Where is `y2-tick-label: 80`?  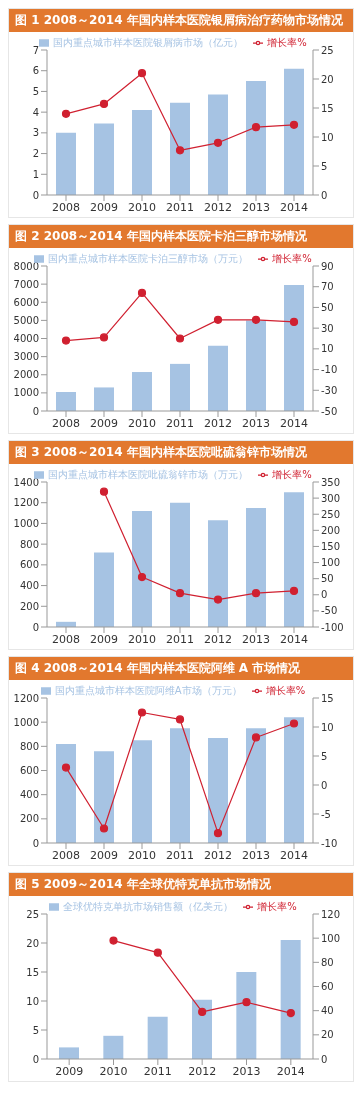
y2-tick-label: 80 is located at coordinates (327, 962).